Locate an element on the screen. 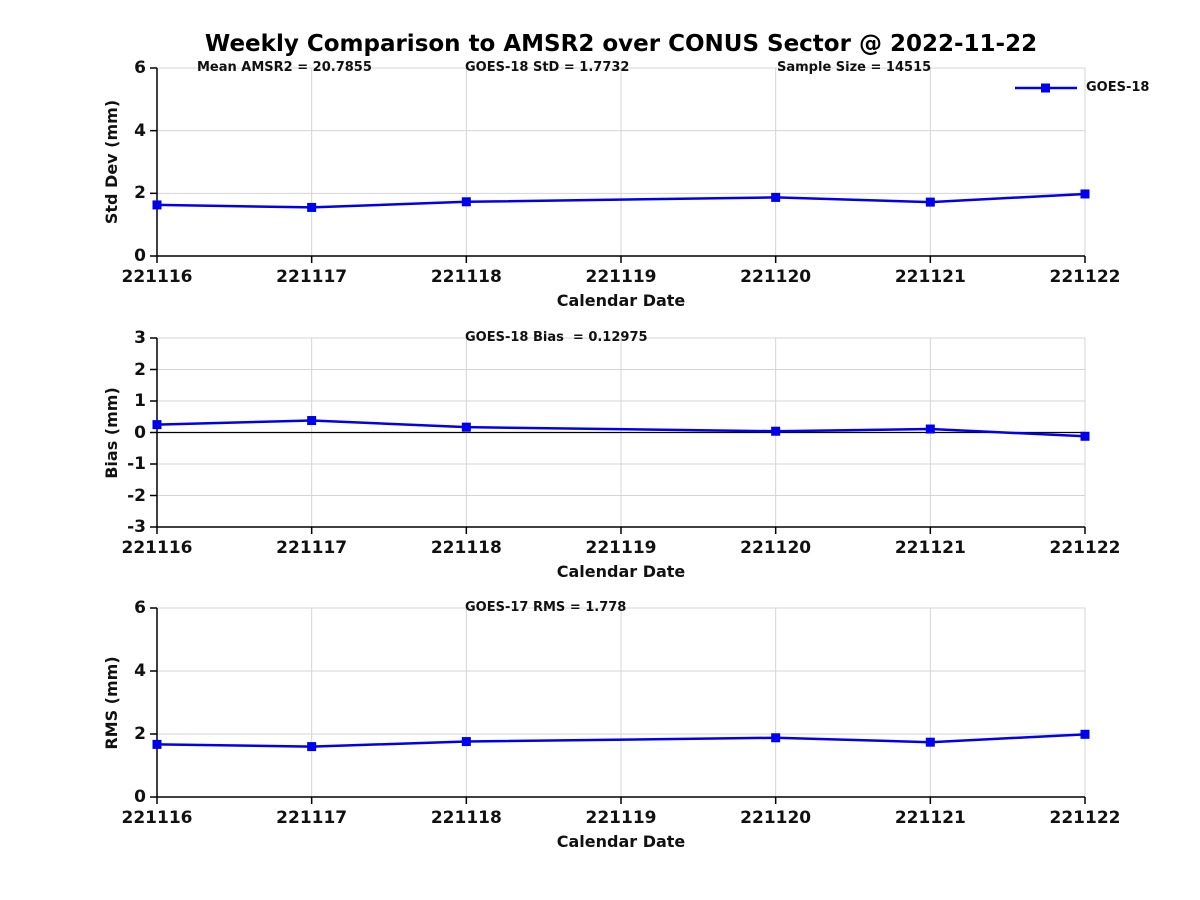 The image size is (1200, 900). y-tick-label: 3 is located at coordinates (140, 338).